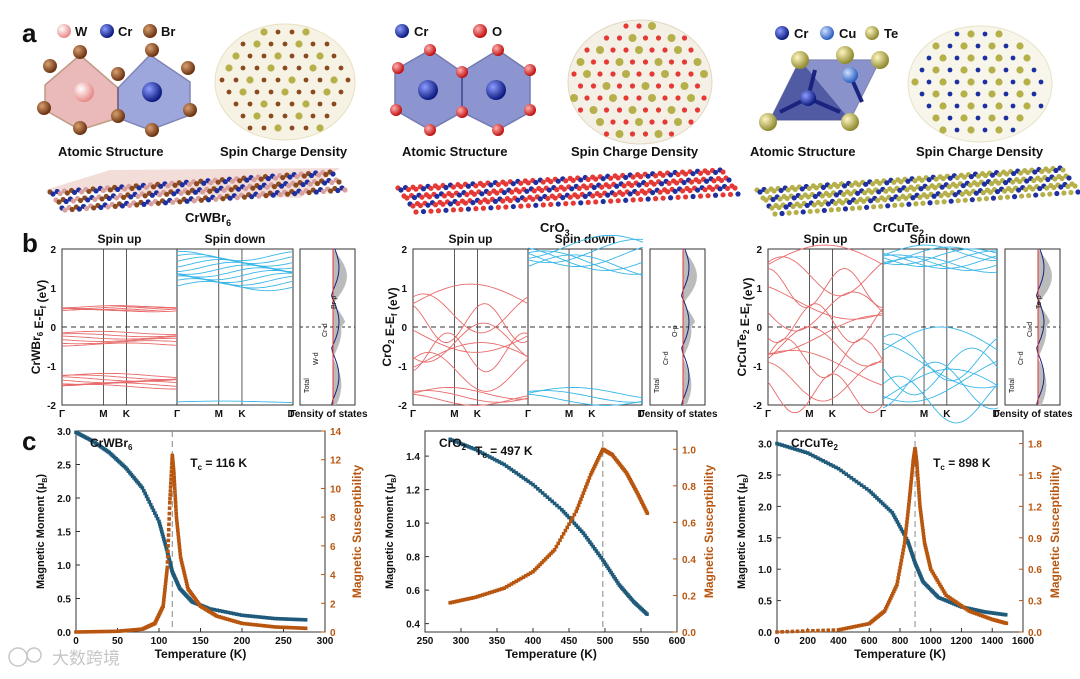  What do you see at coordinates (18, 657) in the screenshot?
I see `watermark-logo-icon` at bounding box center [18, 657].